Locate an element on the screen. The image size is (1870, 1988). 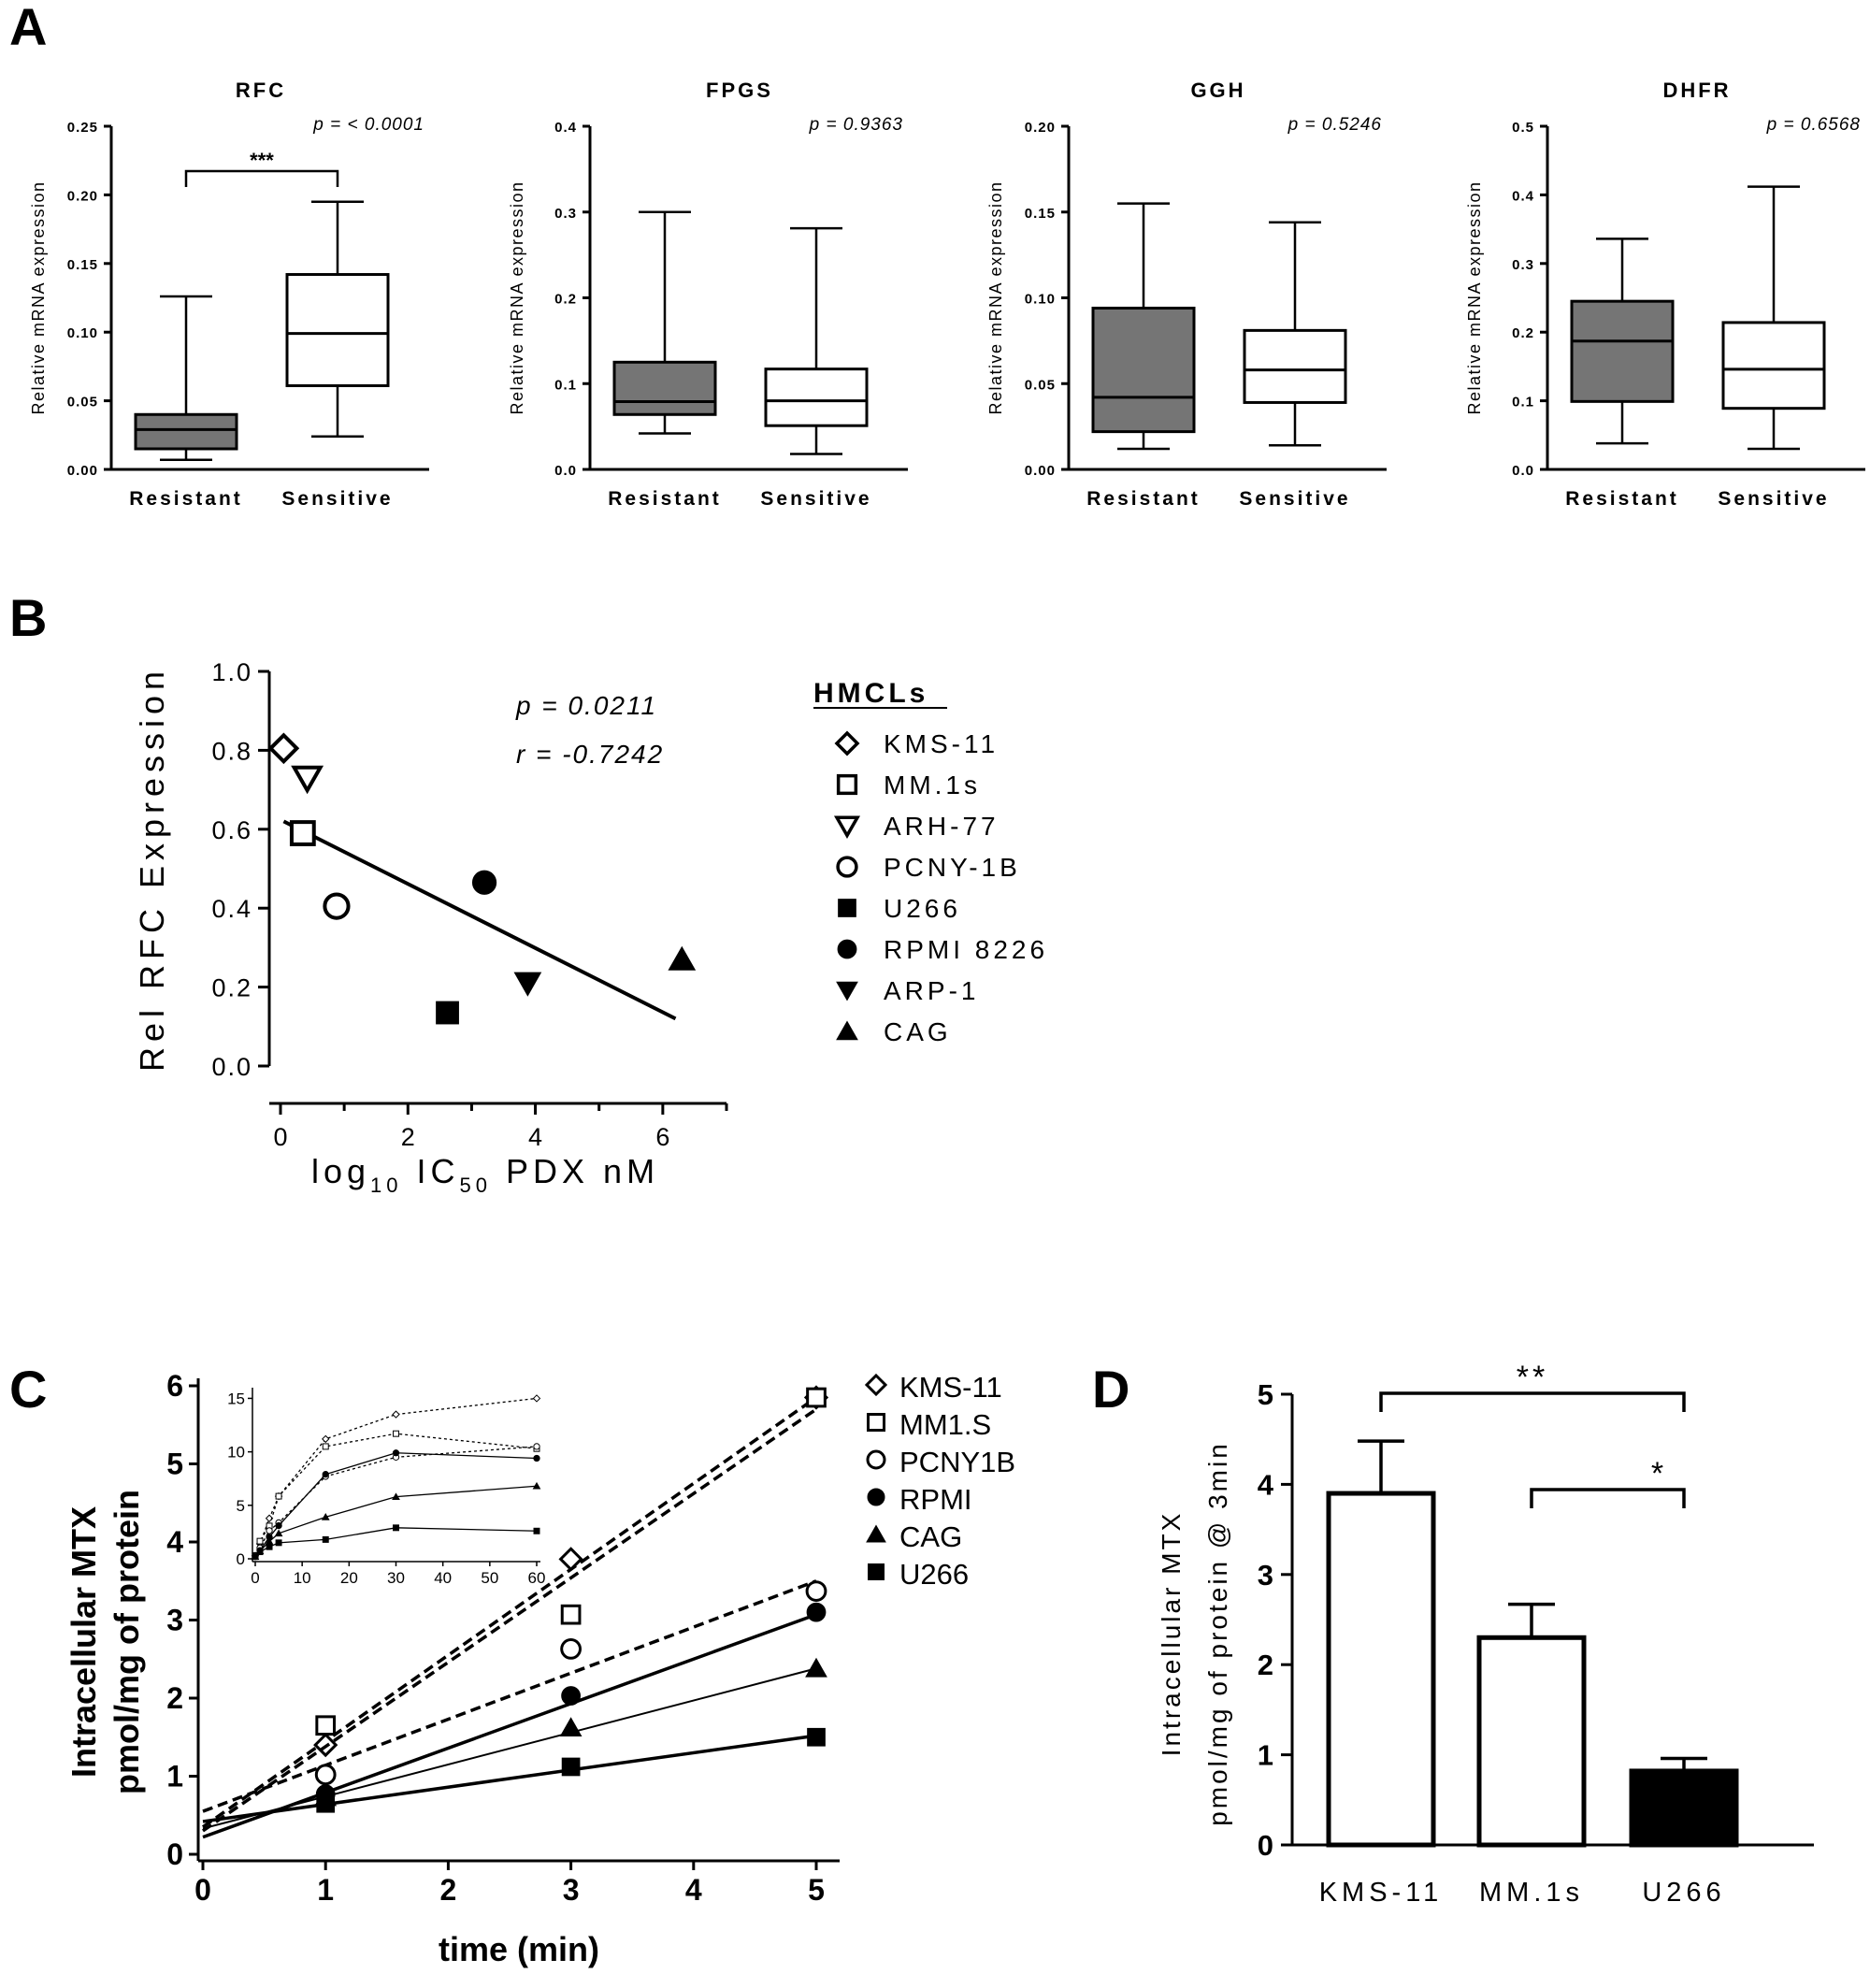
x-axis-label-part: IC is located at coordinates (431, 1171).